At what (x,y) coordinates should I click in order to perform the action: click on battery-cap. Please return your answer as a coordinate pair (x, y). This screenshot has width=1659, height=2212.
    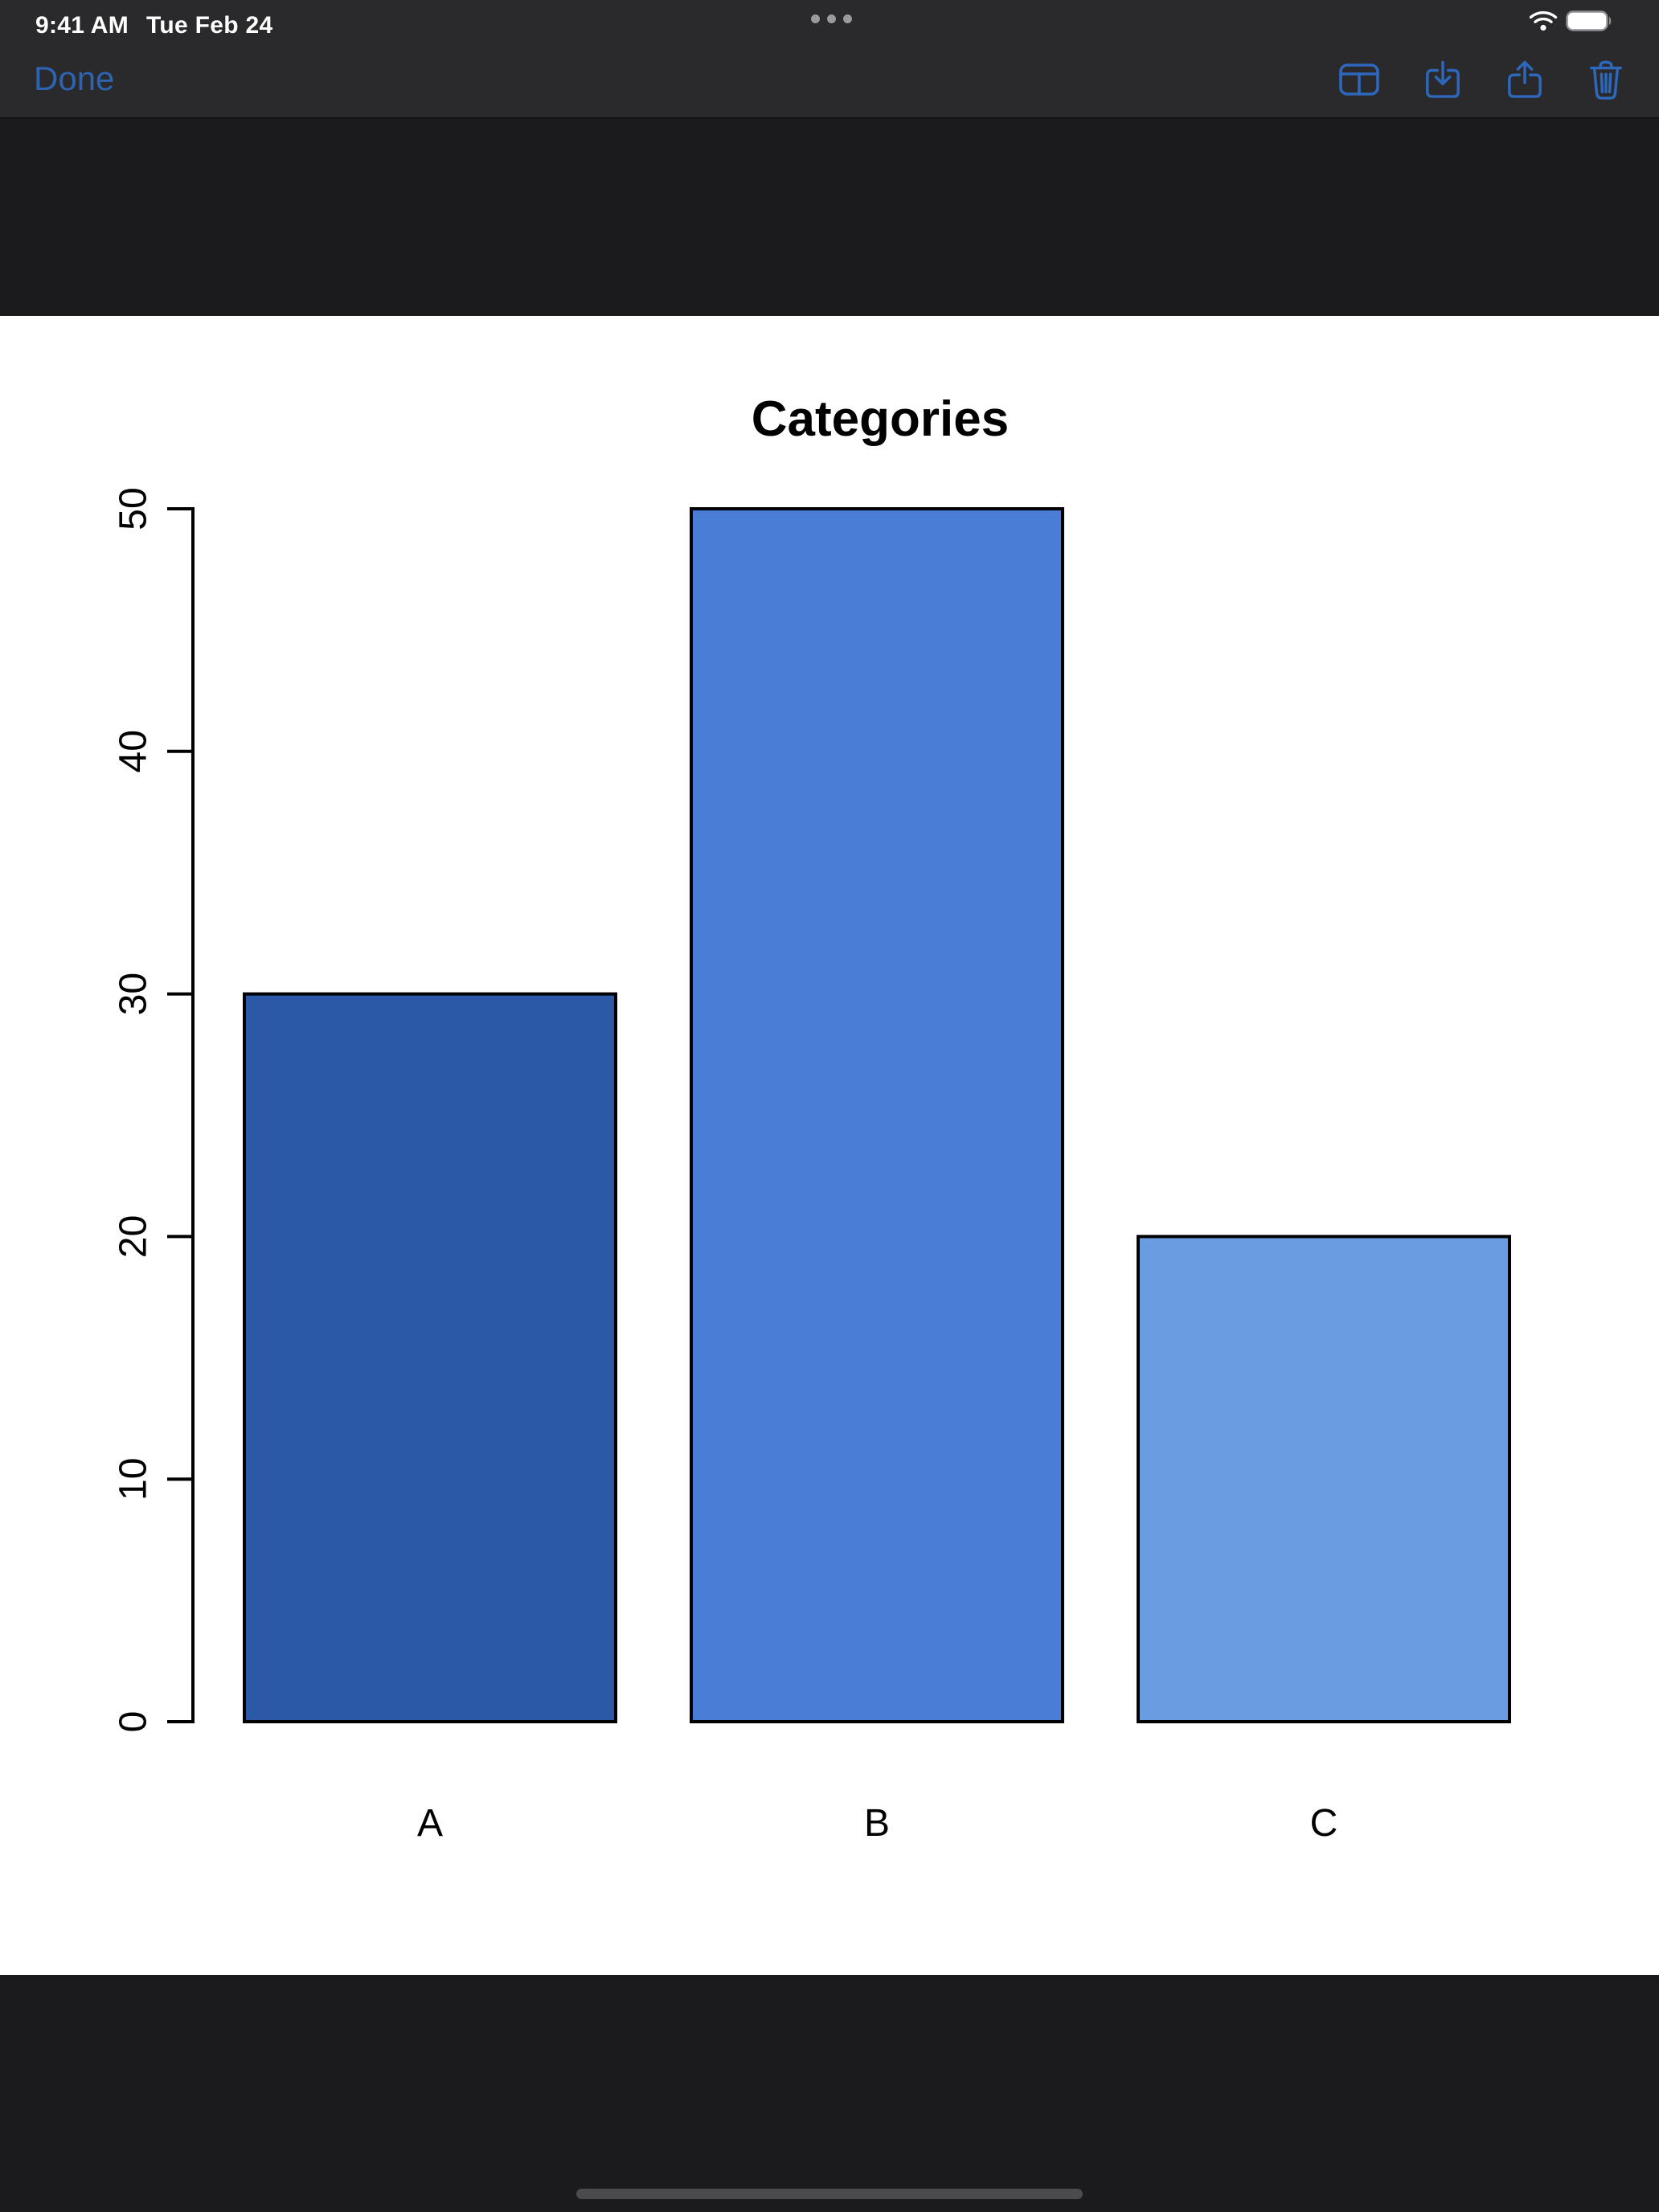
    Looking at the image, I should click on (1610, 21).